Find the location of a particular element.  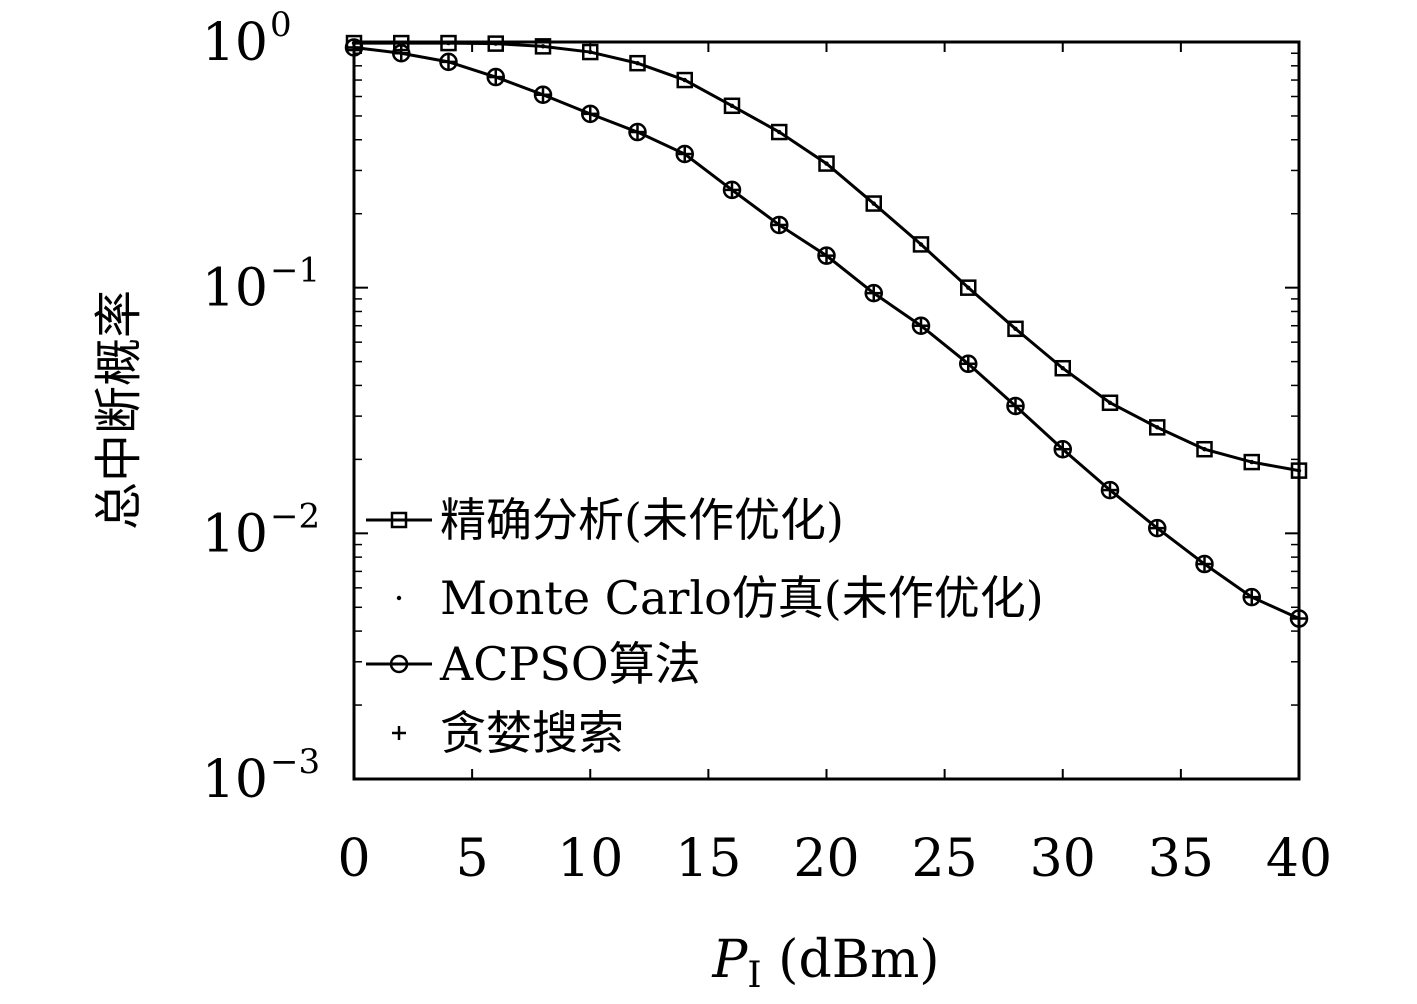

legend-item-0: 精确分析(未作优化) is located at coordinates (605, 520).